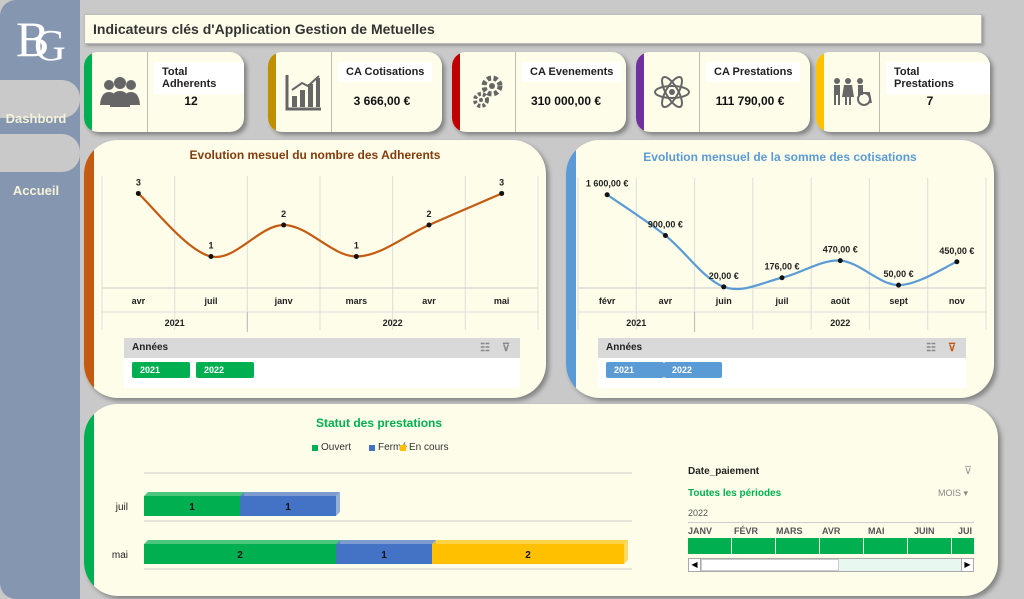 This screenshot has height=599, width=1024. What do you see at coordinates (382, 101) in the screenshot?
I see `kpi-value: 3 666,00 €` at bounding box center [382, 101].